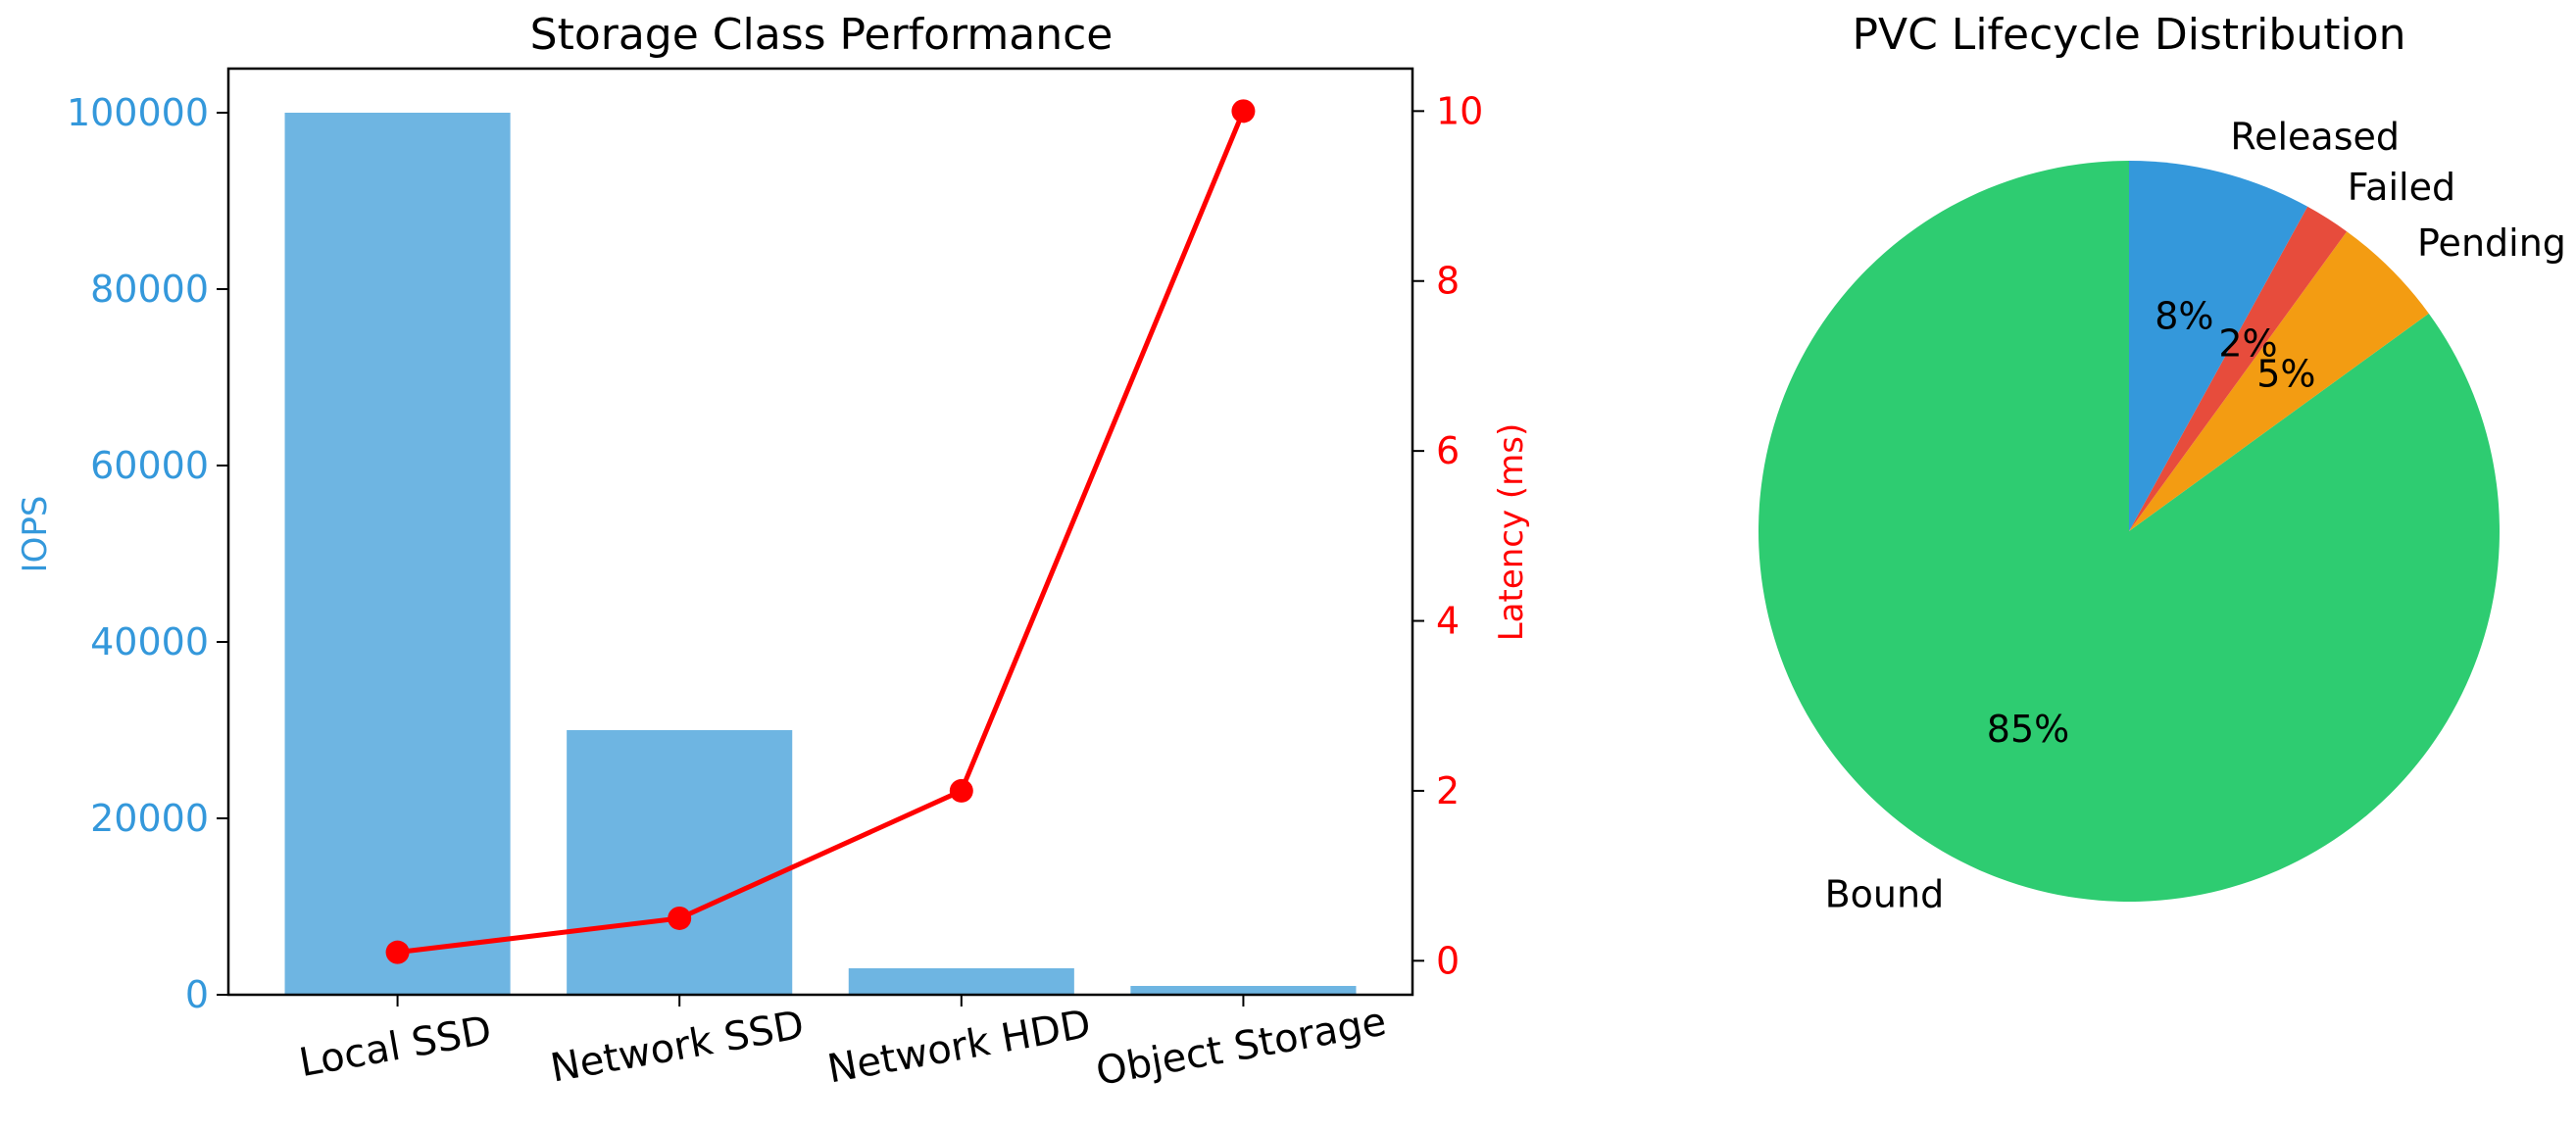 This screenshot has height=1130, width=2576. Describe the element at coordinates (2401, 187) in the screenshot. I see `pie-label-failed: Failed` at that location.